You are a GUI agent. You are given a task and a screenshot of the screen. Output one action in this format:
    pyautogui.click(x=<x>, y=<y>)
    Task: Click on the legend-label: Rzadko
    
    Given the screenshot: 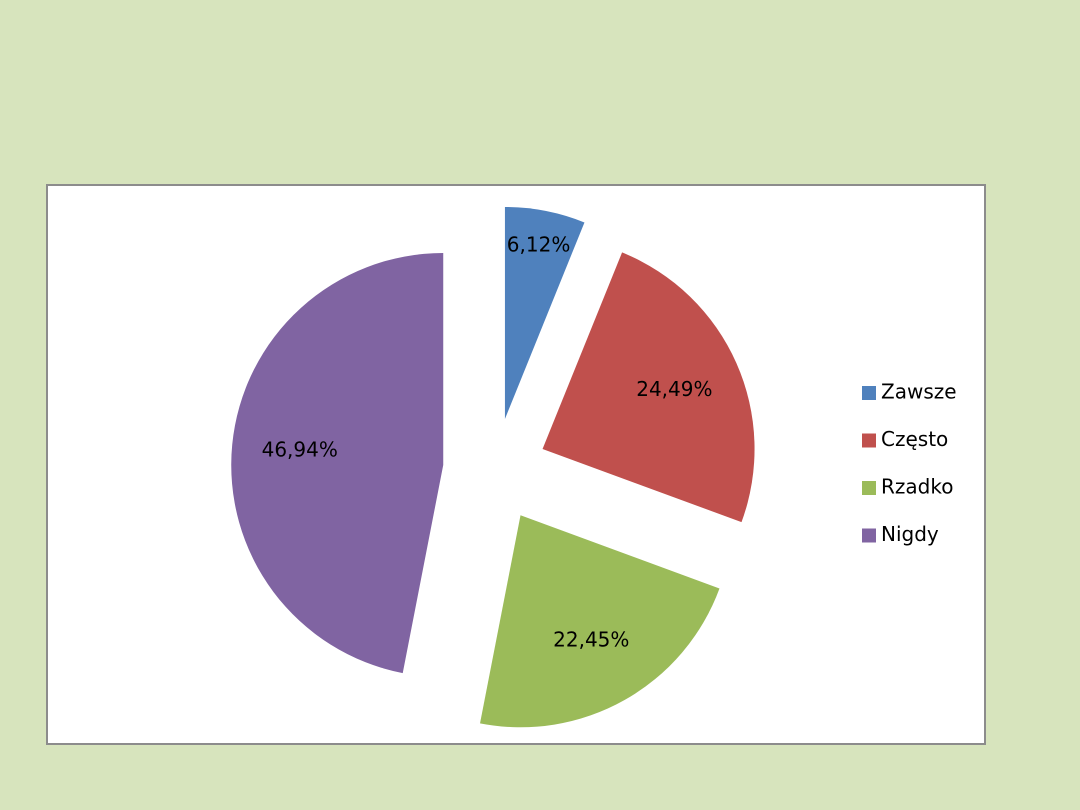 What is the action you would take?
    pyautogui.click(x=917, y=487)
    